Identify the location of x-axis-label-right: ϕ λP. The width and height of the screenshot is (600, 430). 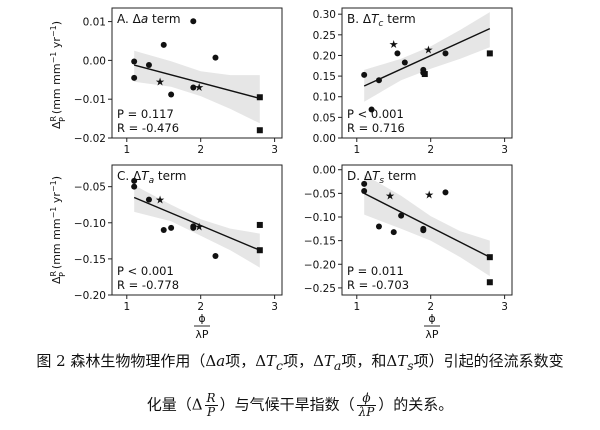
(432, 326).